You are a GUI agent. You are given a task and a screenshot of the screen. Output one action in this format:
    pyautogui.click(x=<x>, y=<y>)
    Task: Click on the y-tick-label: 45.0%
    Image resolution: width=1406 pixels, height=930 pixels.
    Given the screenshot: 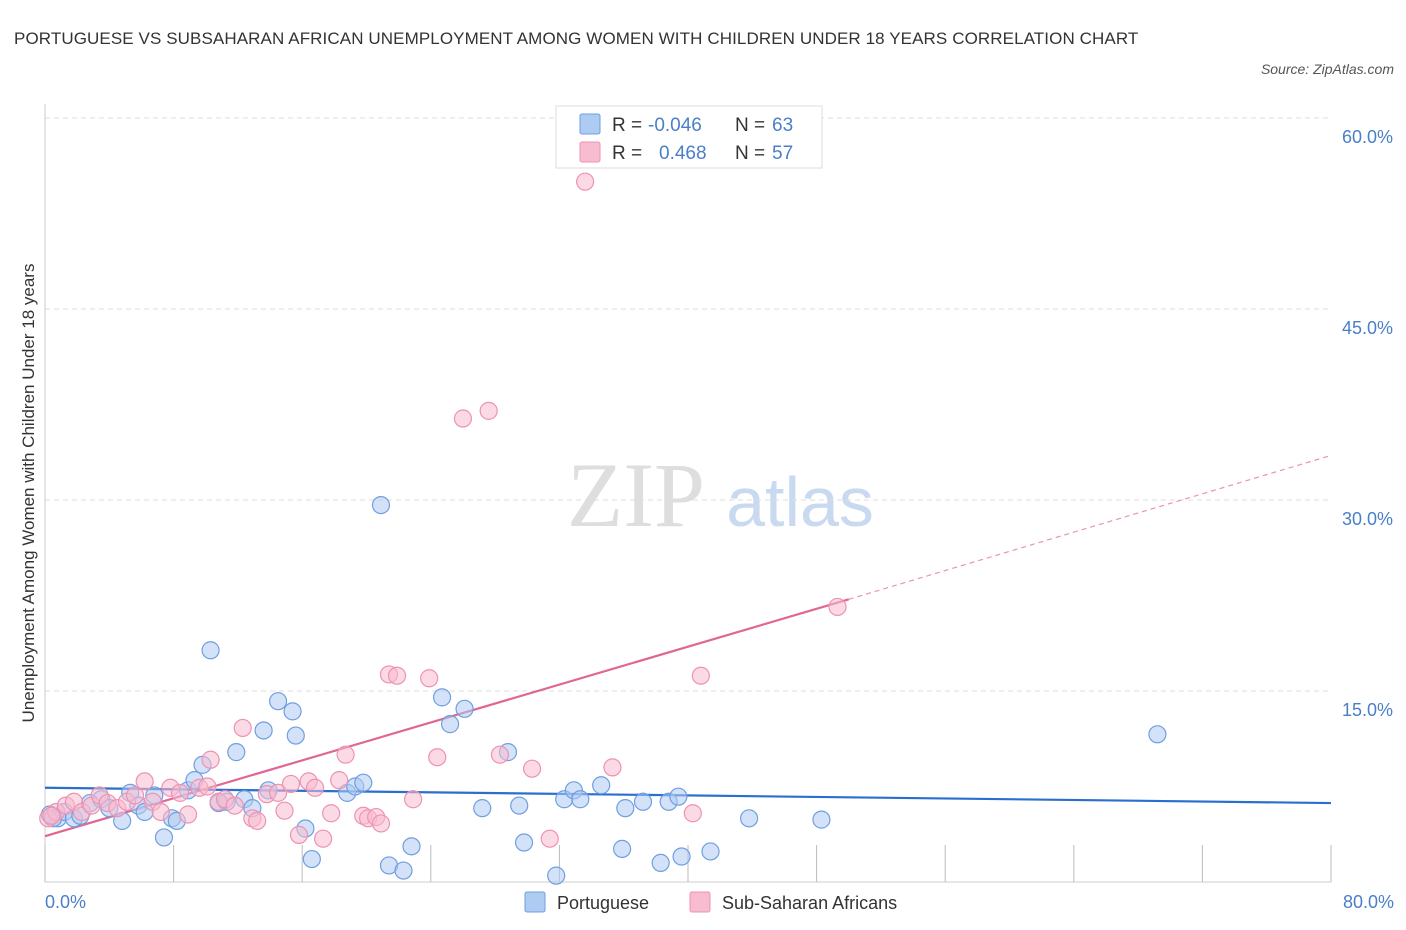 What is the action you would take?
    pyautogui.click(x=1367, y=328)
    